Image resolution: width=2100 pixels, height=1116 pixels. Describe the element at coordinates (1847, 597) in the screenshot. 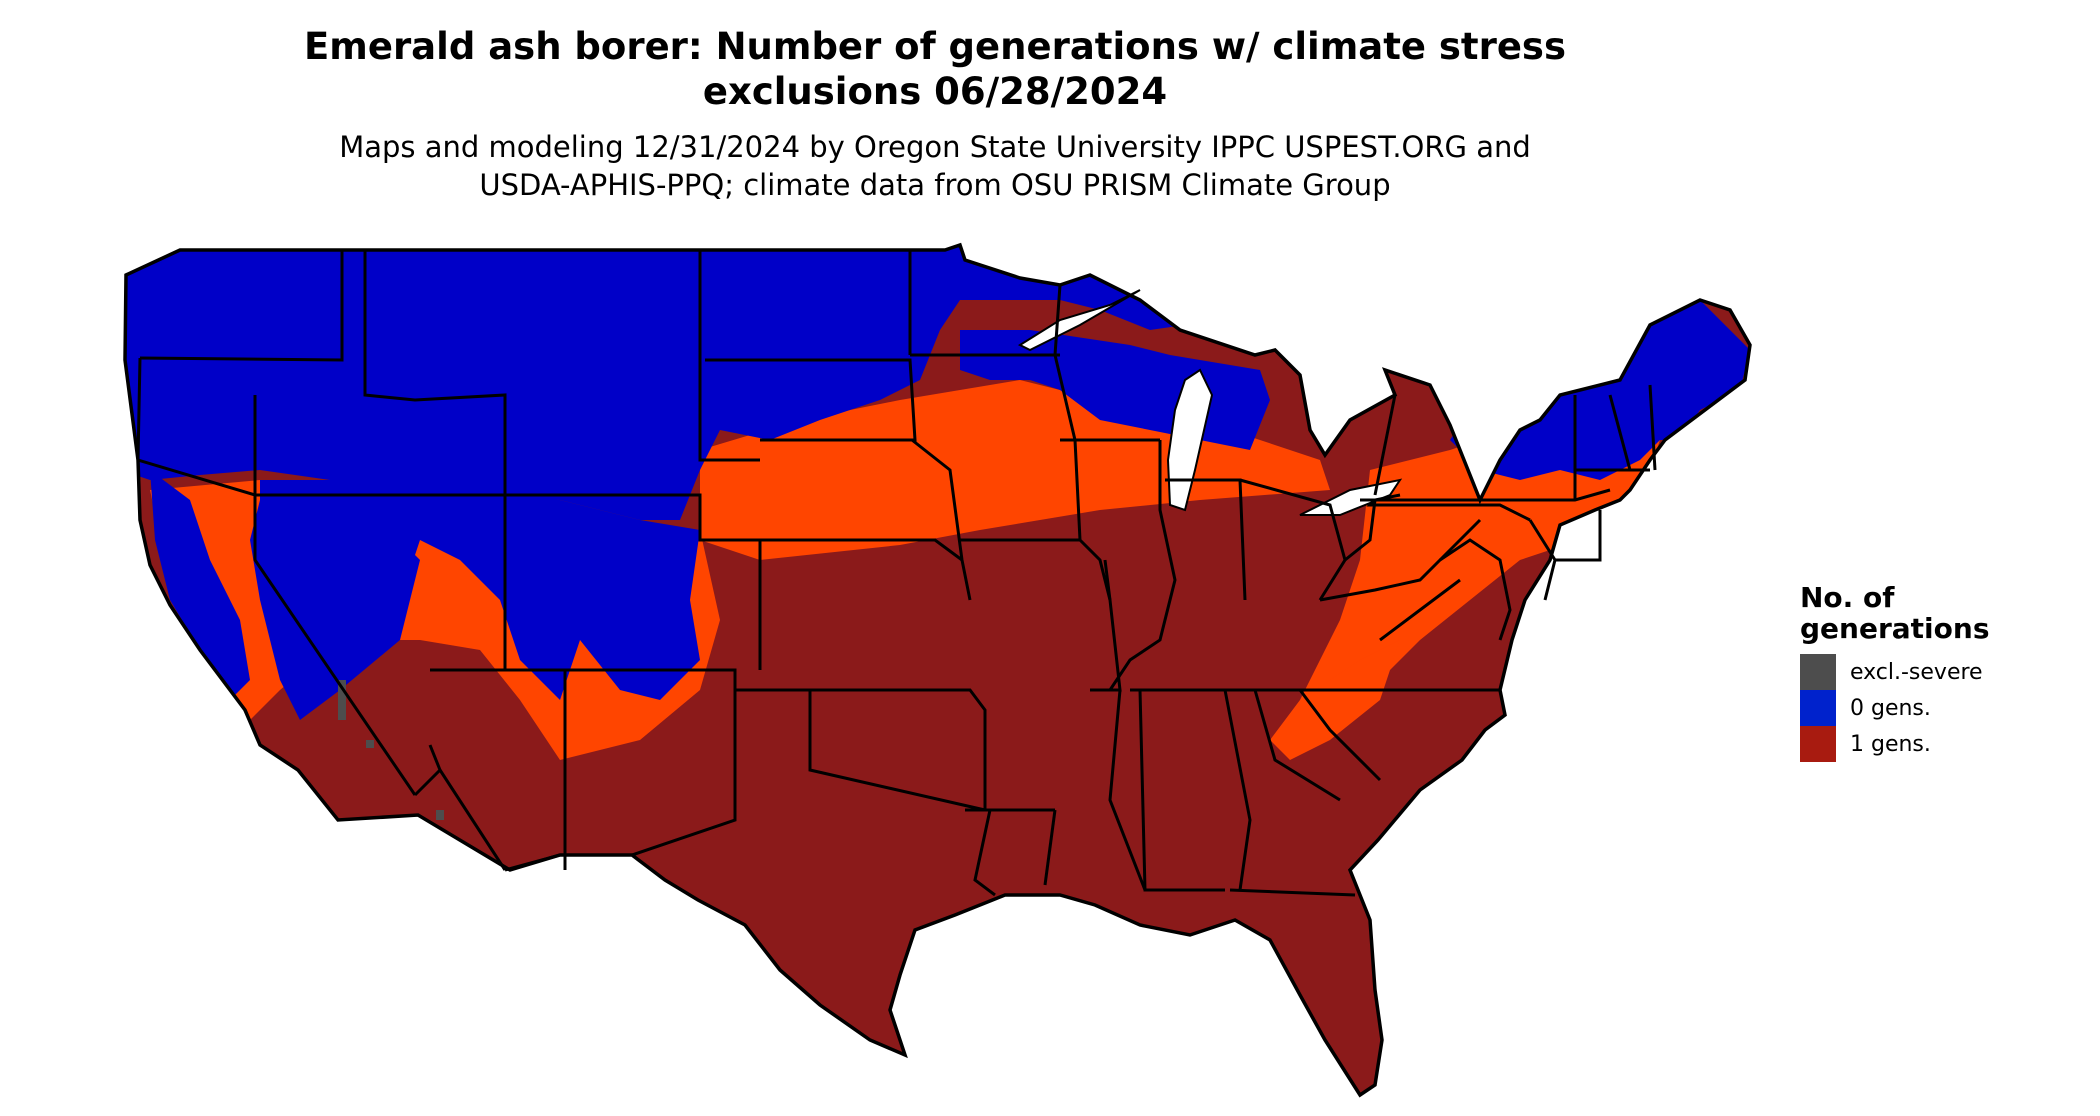

I see `legend-title-line-1: No. of` at that location.